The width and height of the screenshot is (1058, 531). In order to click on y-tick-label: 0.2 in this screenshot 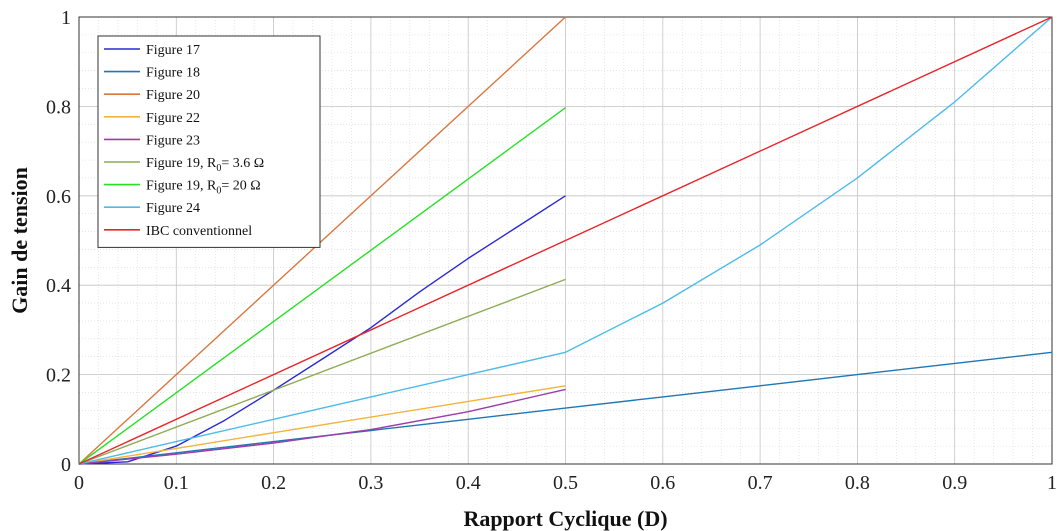, I will do `click(58, 376)`.